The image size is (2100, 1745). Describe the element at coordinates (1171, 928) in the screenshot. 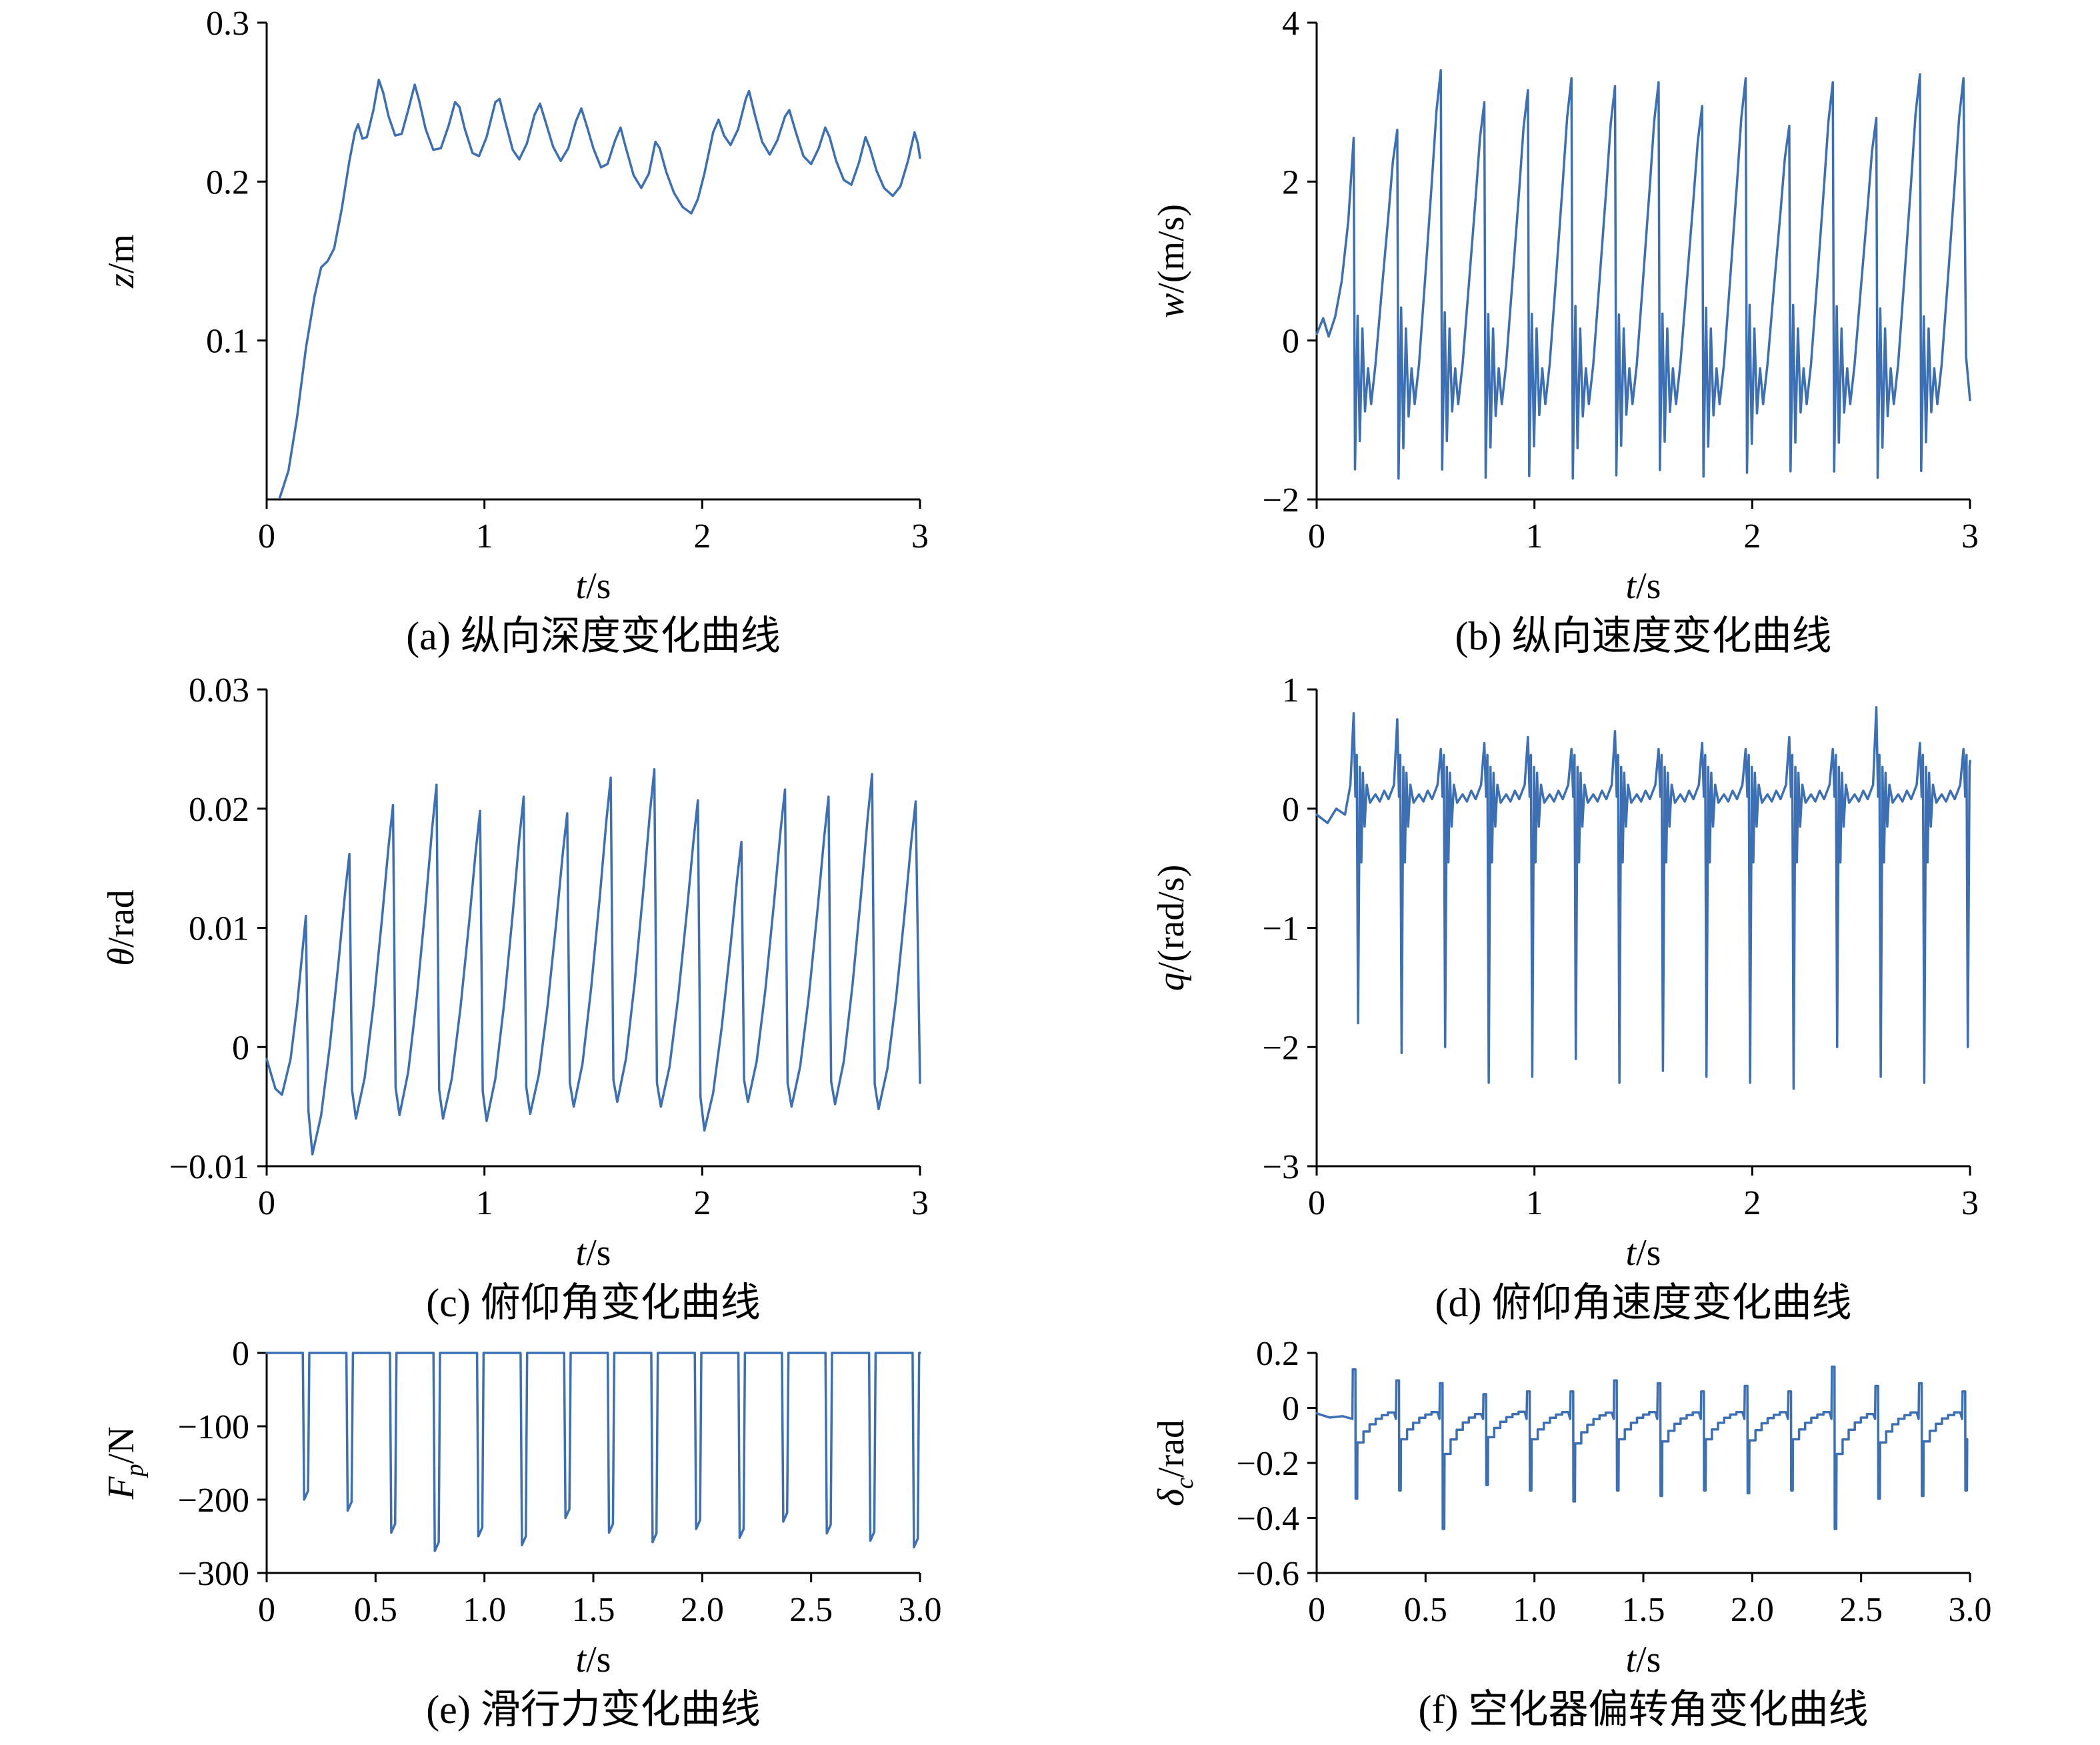

I see `y-axis-label: q/(rad/s)` at that location.